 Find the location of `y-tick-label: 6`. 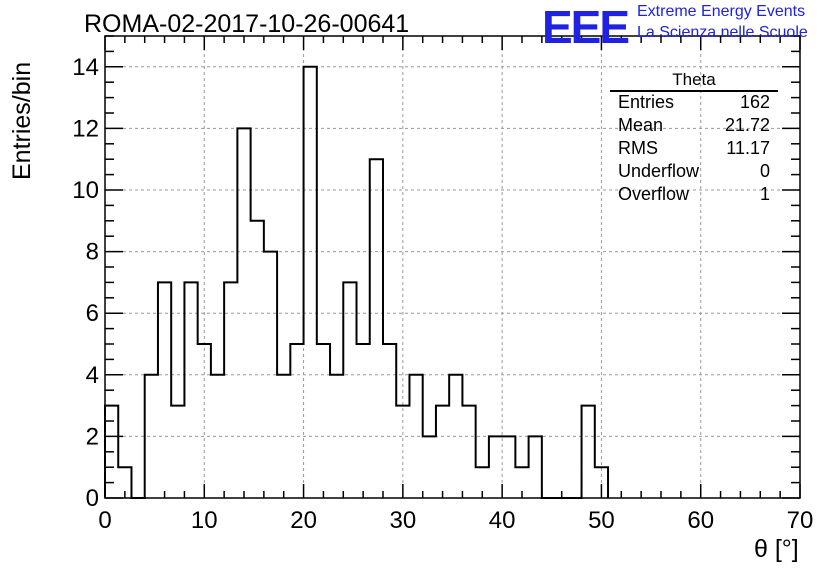

y-tick-label: 6 is located at coordinates (92, 313).